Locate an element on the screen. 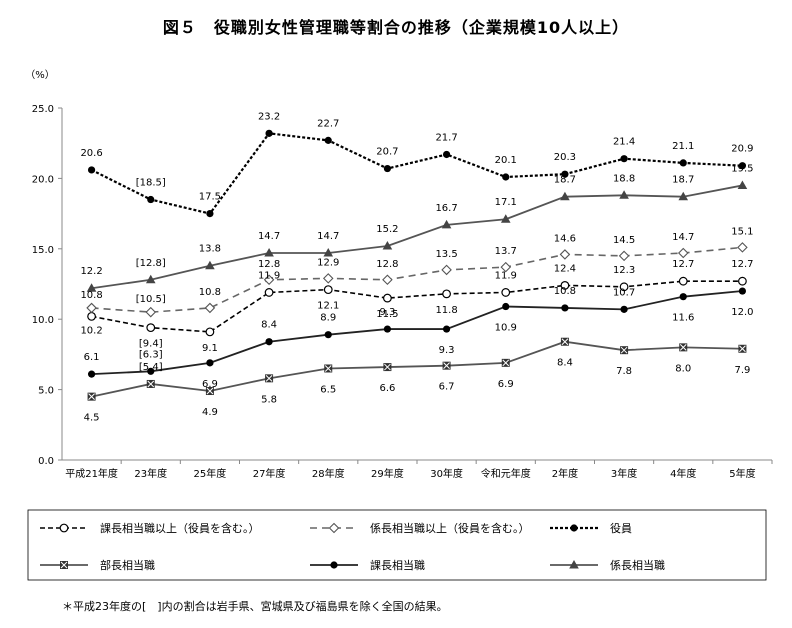 This screenshot has width=792, height=628. legend-label-bucho: 部長相当職 is located at coordinates (127, 565).